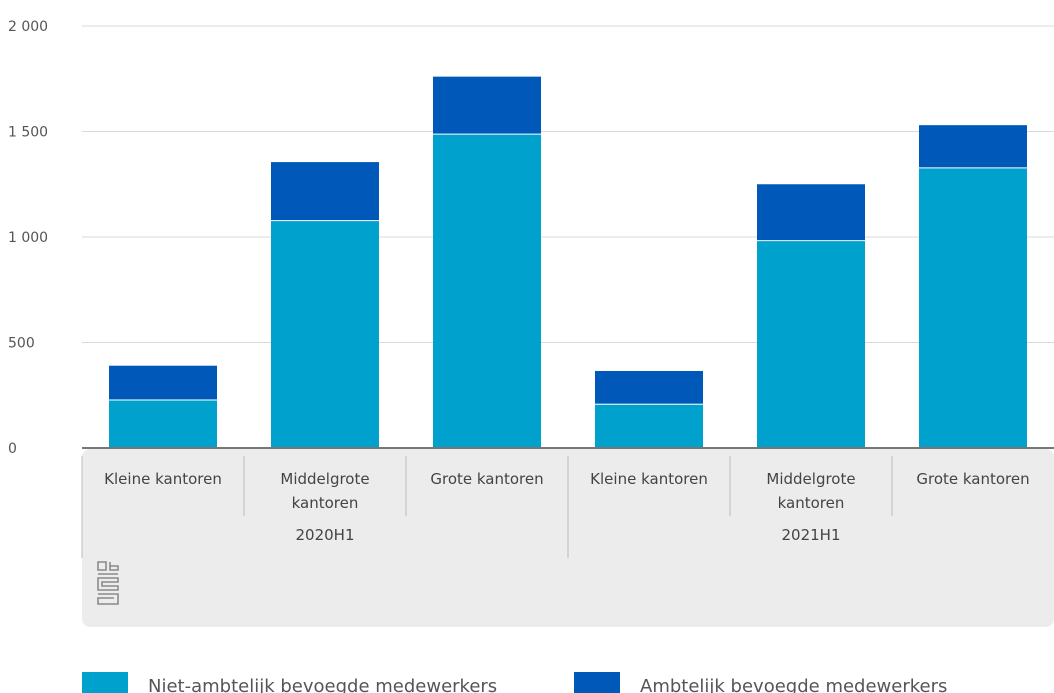 The height and width of the screenshot is (693, 1054). Describe the element at coordinates (21, 344) in the screenshot. I see `y-tick-label: 500` at that location.